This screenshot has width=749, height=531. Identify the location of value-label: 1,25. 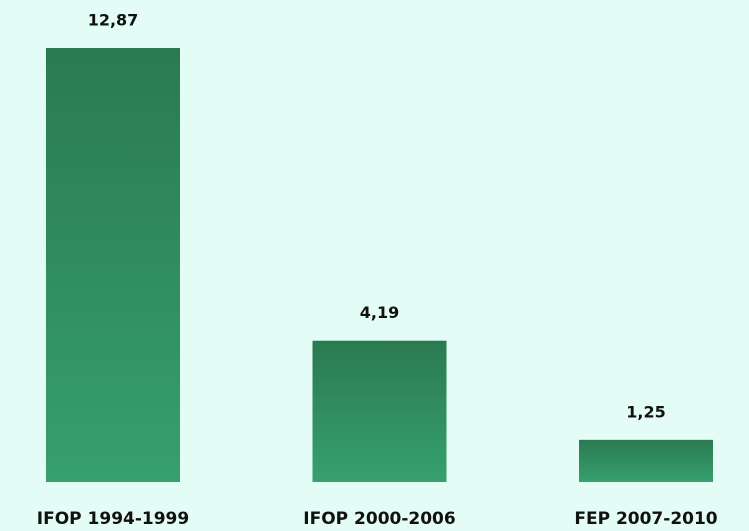
(645, 411).